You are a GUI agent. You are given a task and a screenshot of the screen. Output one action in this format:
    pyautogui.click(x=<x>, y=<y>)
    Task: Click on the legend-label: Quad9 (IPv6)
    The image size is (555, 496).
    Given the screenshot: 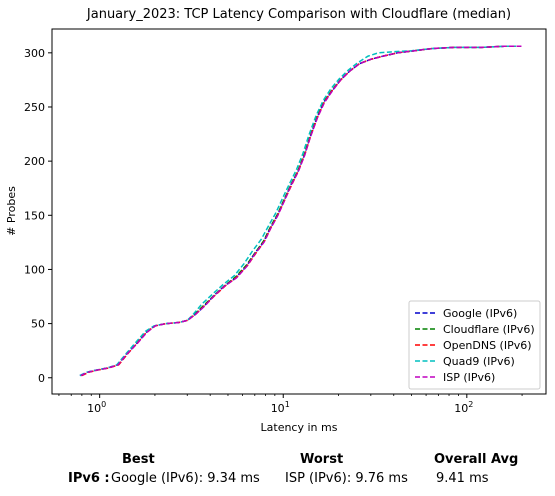 What is the action you would take?
    pyautogui.click(x=479, y=361)
    